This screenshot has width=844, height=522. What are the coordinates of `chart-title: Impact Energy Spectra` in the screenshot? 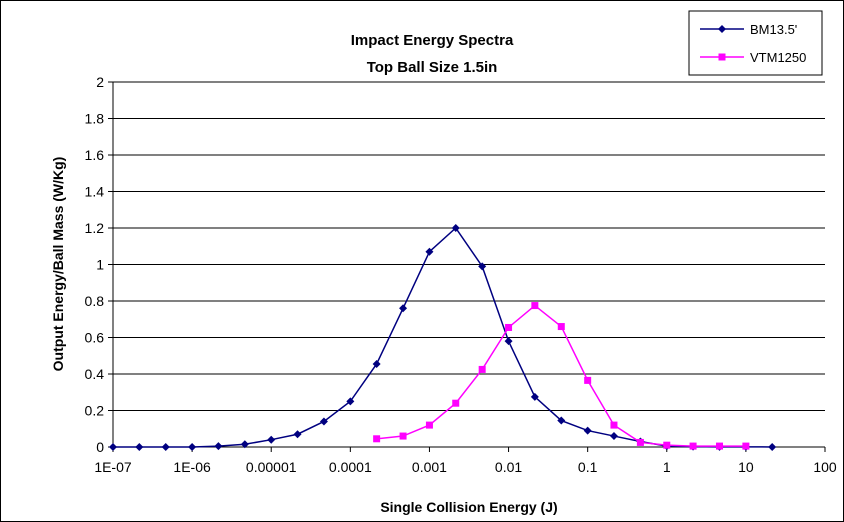 It's located at (432, 40).